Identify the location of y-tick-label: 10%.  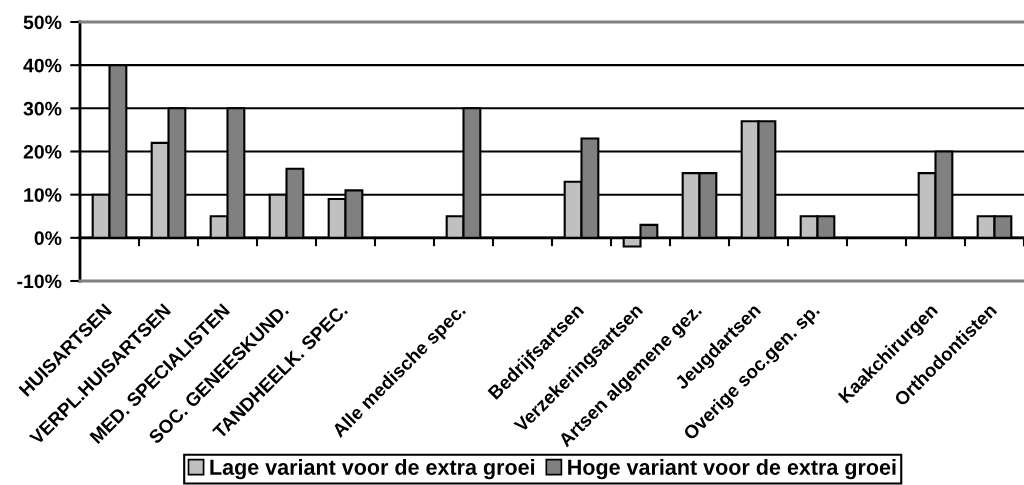
(43, 195).